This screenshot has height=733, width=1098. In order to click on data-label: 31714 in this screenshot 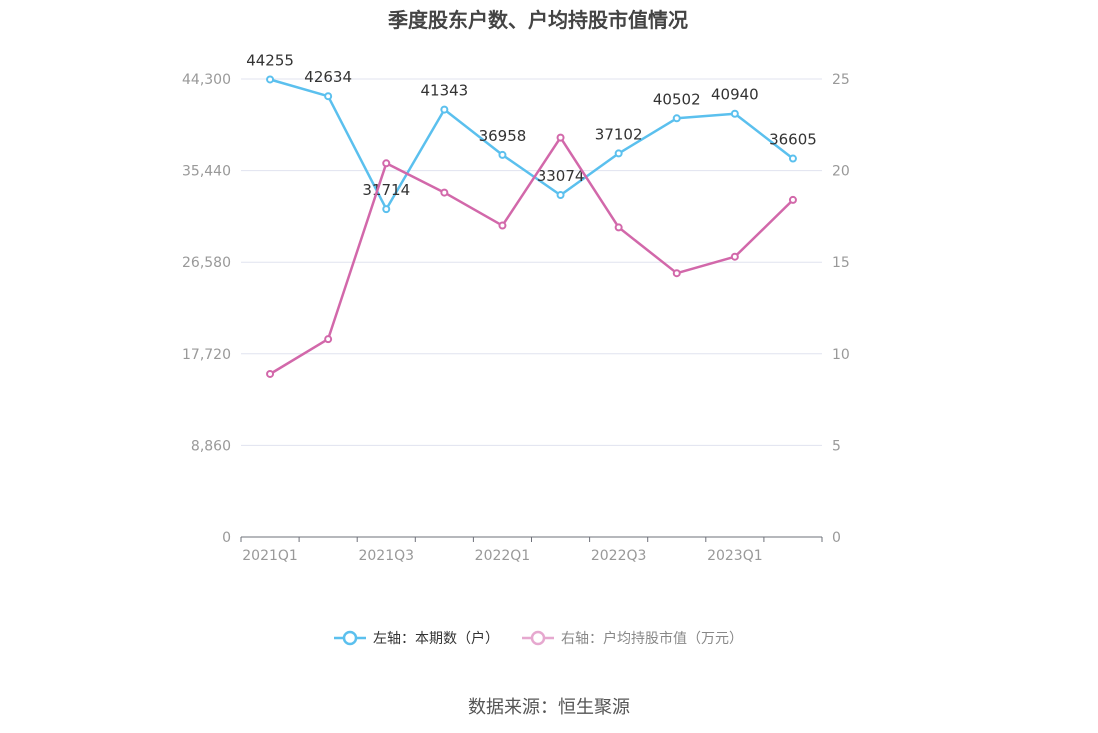, I will do `click(386, 190)`.